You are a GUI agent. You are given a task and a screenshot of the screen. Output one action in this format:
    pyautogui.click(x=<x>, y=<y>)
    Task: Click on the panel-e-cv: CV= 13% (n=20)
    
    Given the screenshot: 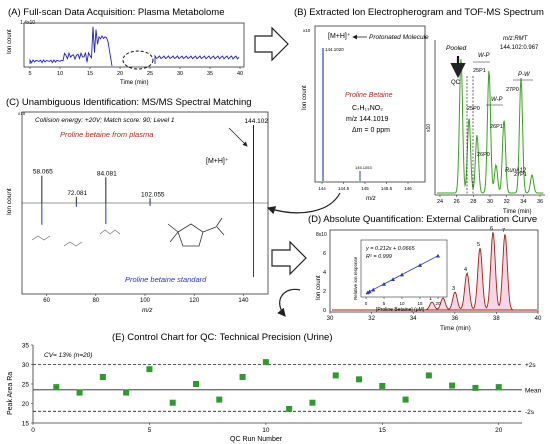 What is the action you would take?
    pyautogui.click(x=68, y=355)
    